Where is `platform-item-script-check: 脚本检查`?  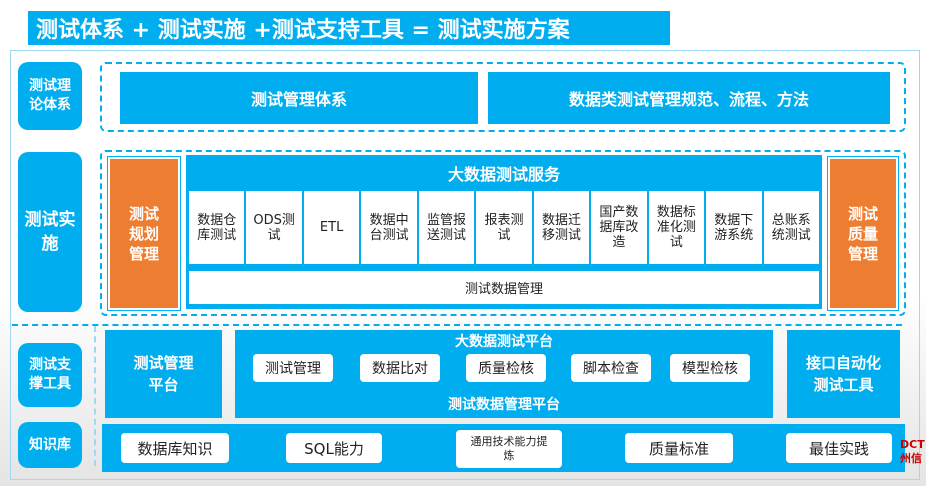
platform-item-script-check: 脚本检查 is located at coordinates (611, 368).